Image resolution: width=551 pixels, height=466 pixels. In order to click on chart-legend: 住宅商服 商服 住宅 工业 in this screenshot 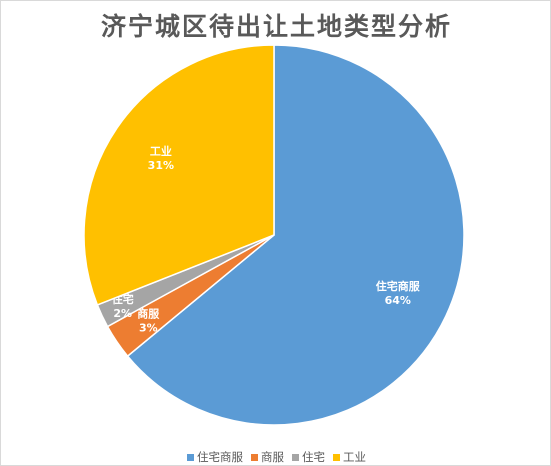, I will do `click(276, 457)`.